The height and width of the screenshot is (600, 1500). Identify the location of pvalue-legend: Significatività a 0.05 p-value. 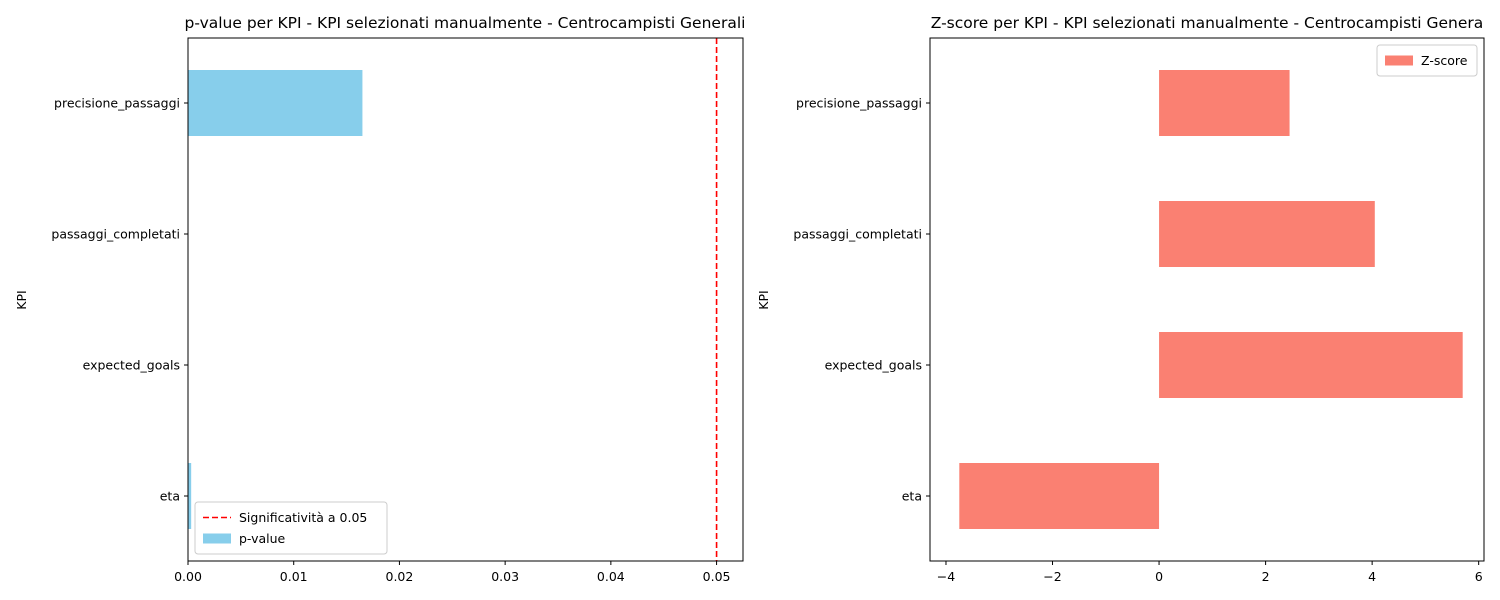
(291, 528).